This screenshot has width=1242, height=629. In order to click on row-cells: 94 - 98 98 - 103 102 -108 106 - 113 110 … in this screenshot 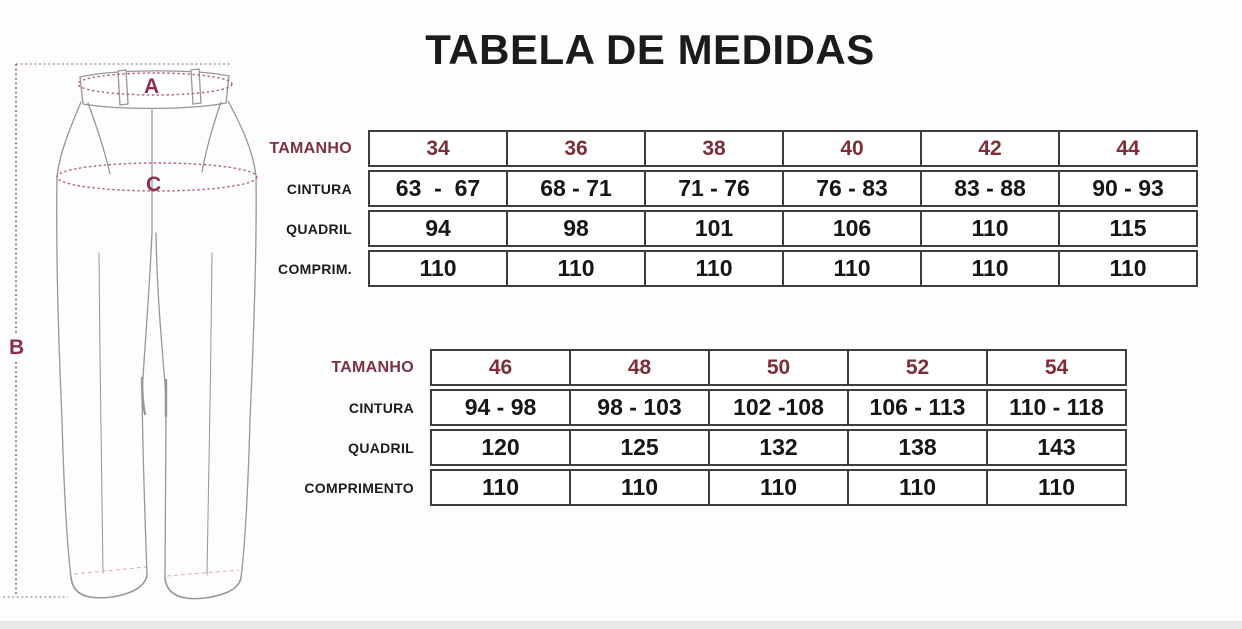, I will do `click(778, 407)`.